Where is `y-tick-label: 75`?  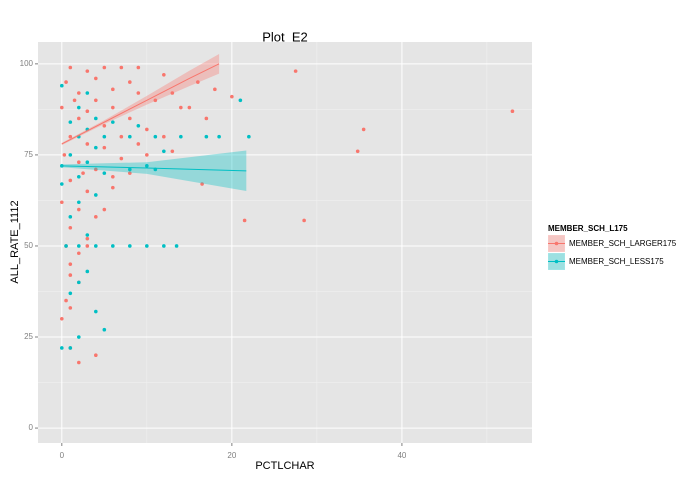 y-tick-label: 75 is located at coordinates (28, 154).